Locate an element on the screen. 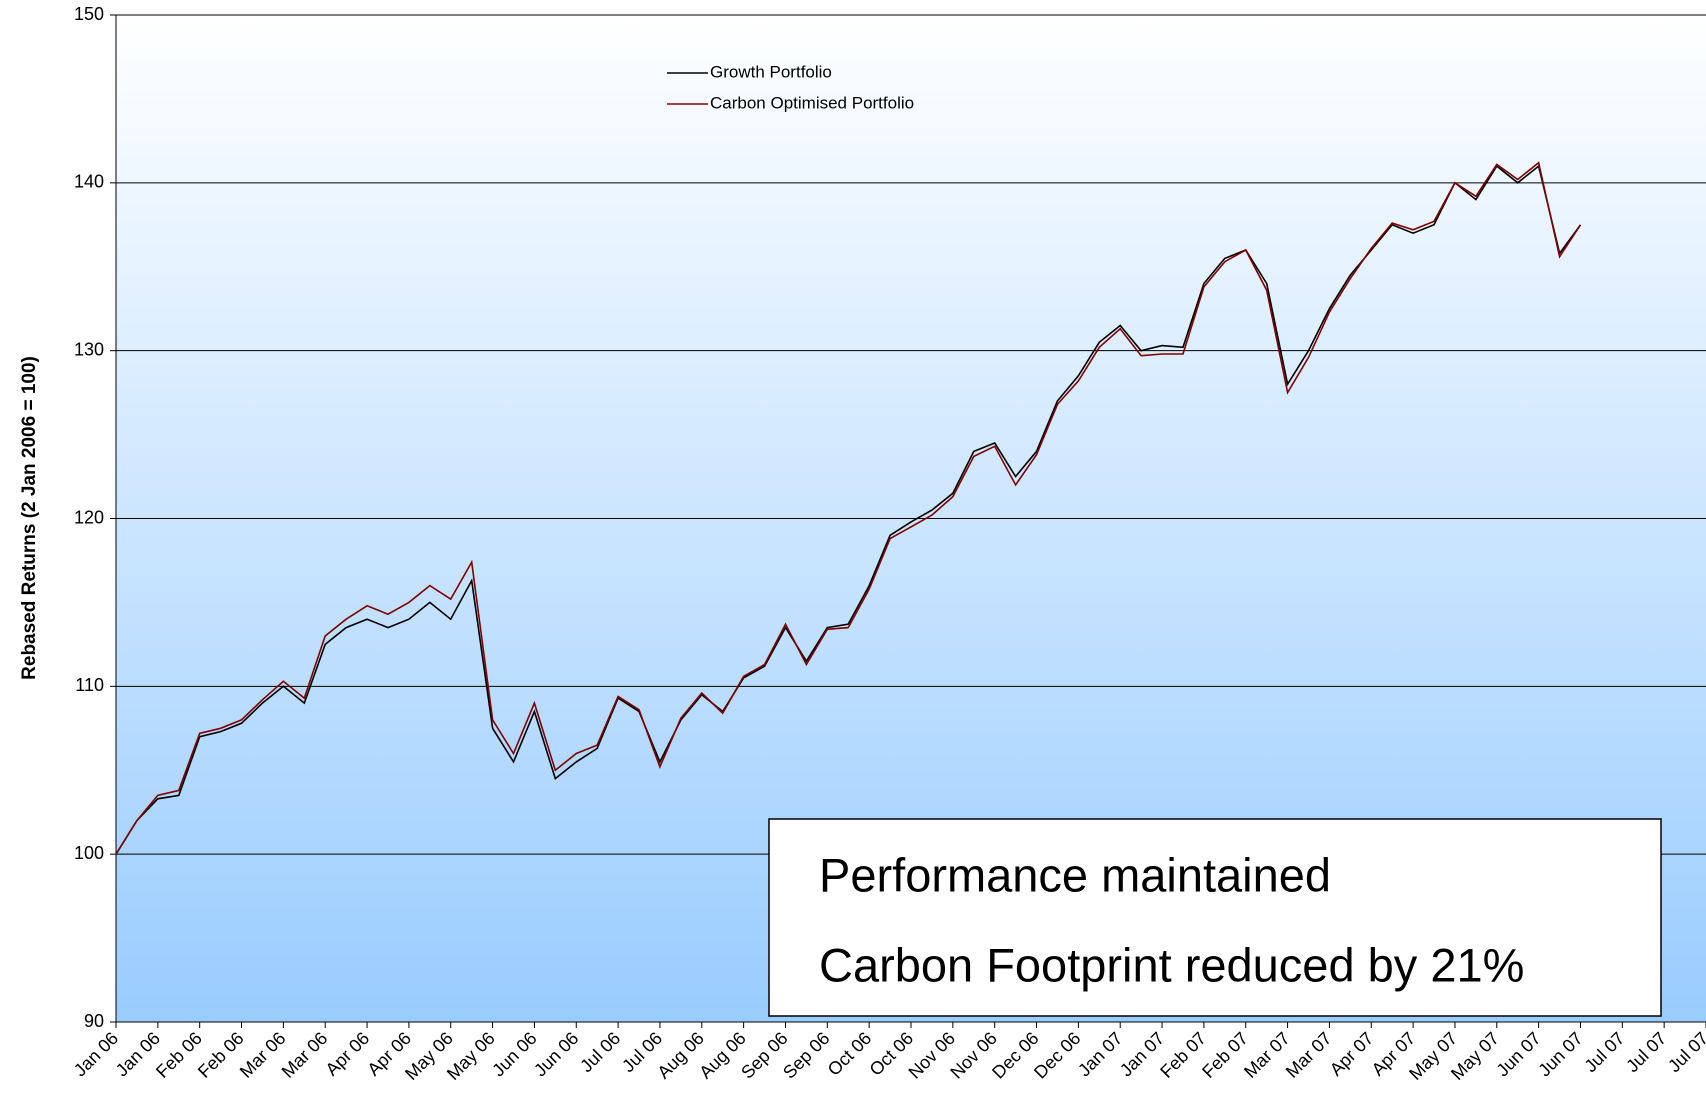 This screenshot has height=1113, width=1706. x-tick-label: Apr 06 is located at coordinates (348, 1054).